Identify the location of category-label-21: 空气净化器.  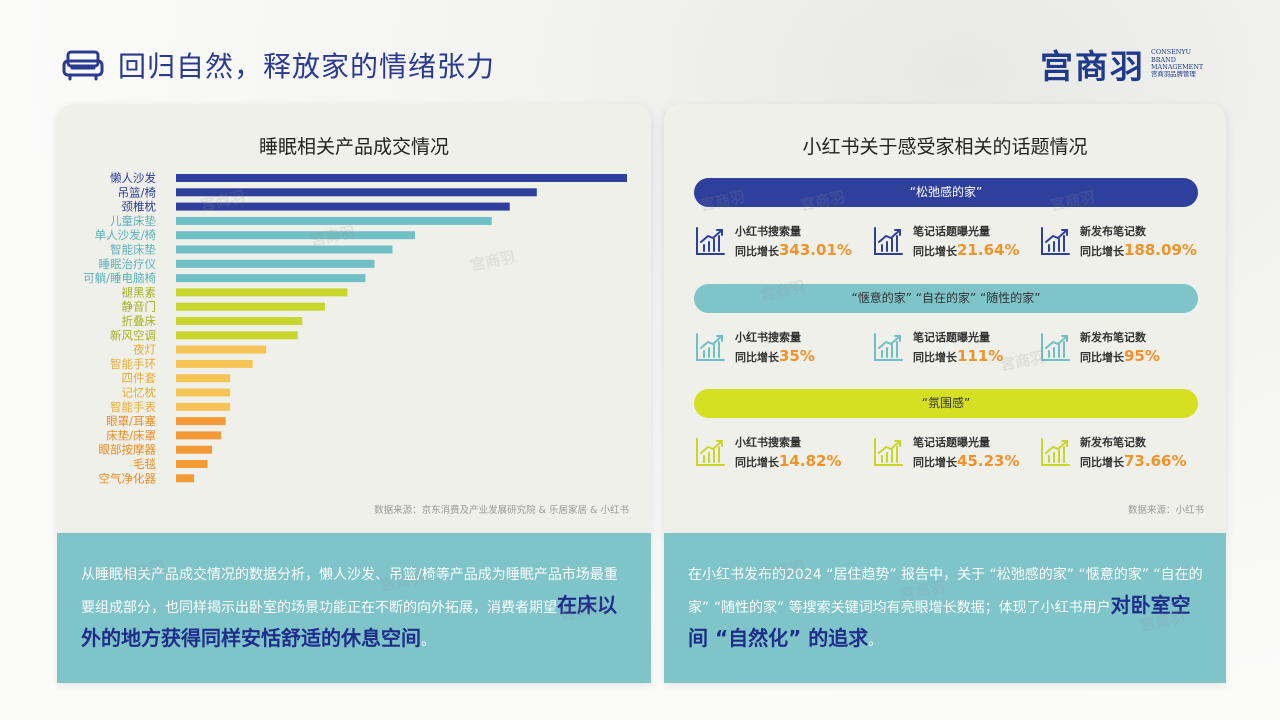
(128, 478).